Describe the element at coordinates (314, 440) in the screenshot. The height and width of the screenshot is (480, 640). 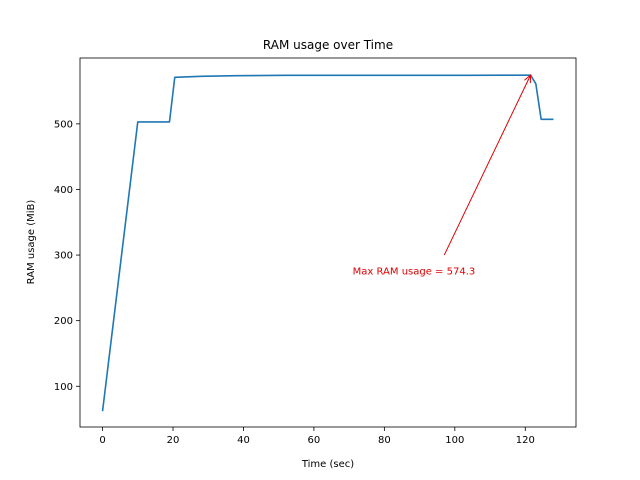
I see `x-tick-label: 60` at that location.